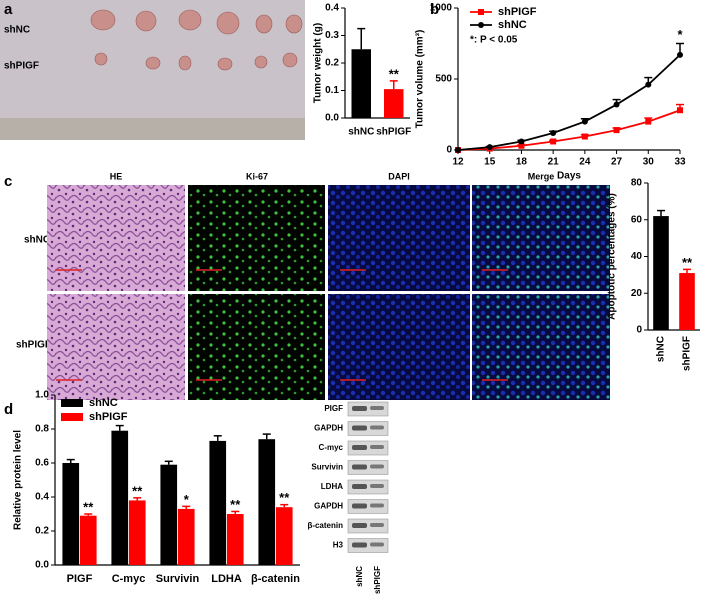 The image size is (708, 604). Describe the element at coordinates (257, 176) in the screenshot. I see `column-header: Ki-67` at that location.